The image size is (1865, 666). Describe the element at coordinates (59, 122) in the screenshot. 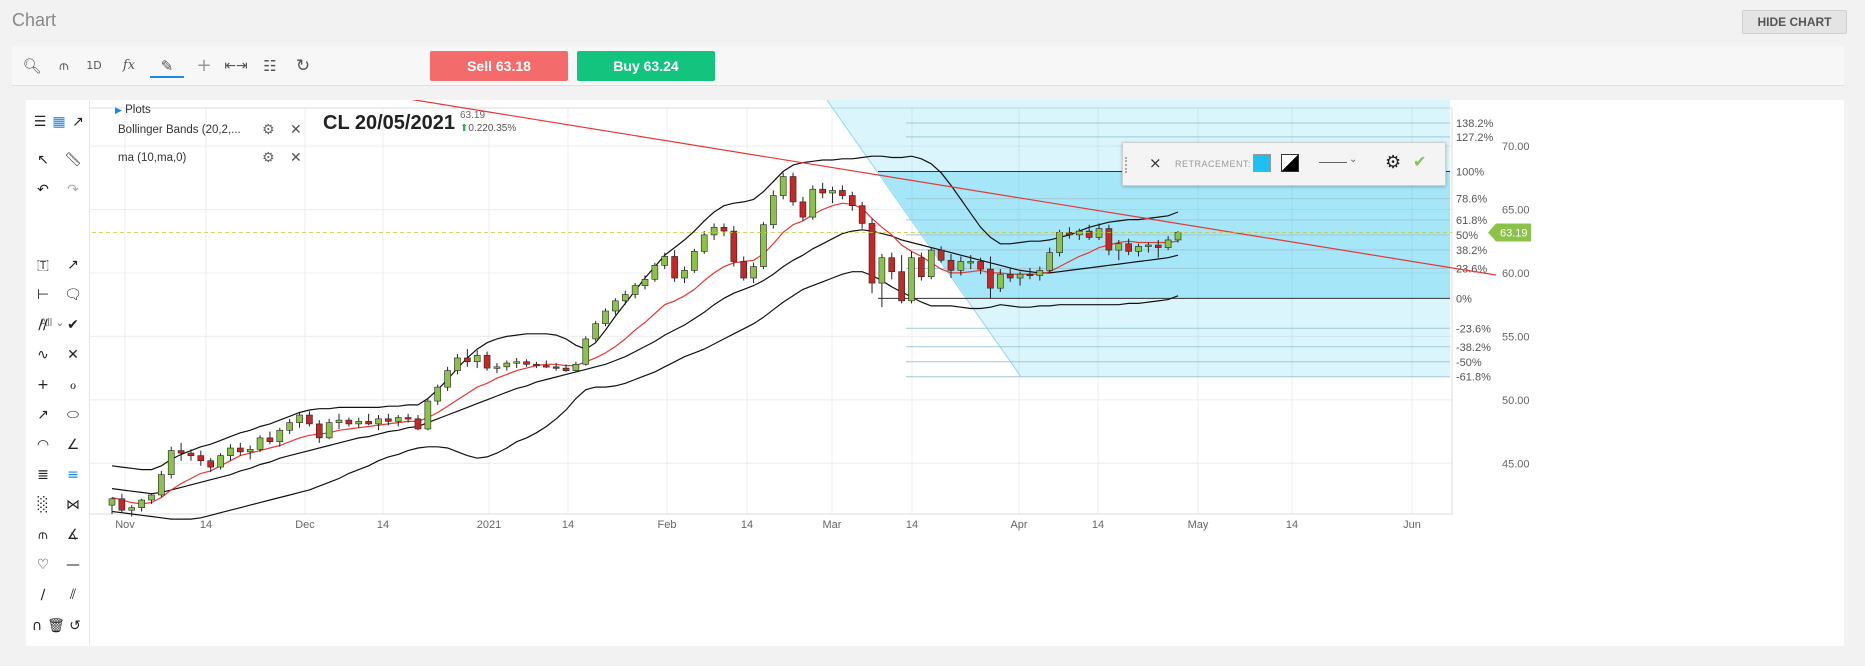

I see `grid-view-icon: ▦` at that location.